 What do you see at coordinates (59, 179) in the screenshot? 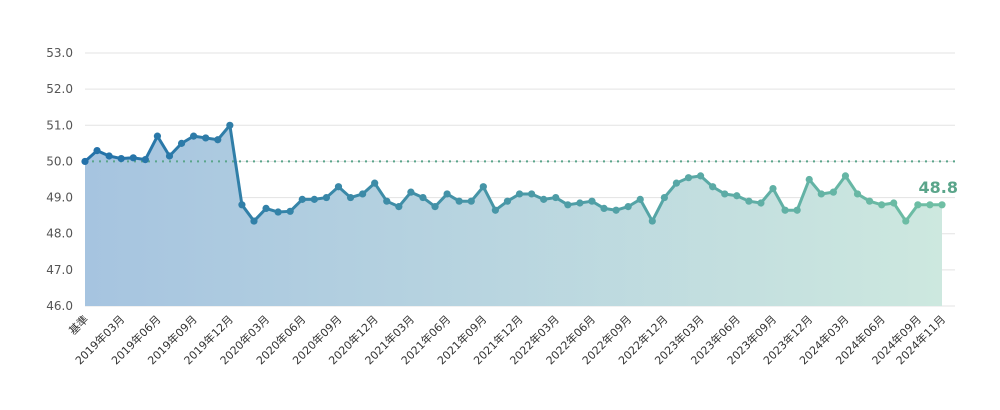
I see `y-axis-ticks: 53.0 52.0 51.0 50.0 49.0 48.0 47.0 46.0` at bounding box center [59, 179].